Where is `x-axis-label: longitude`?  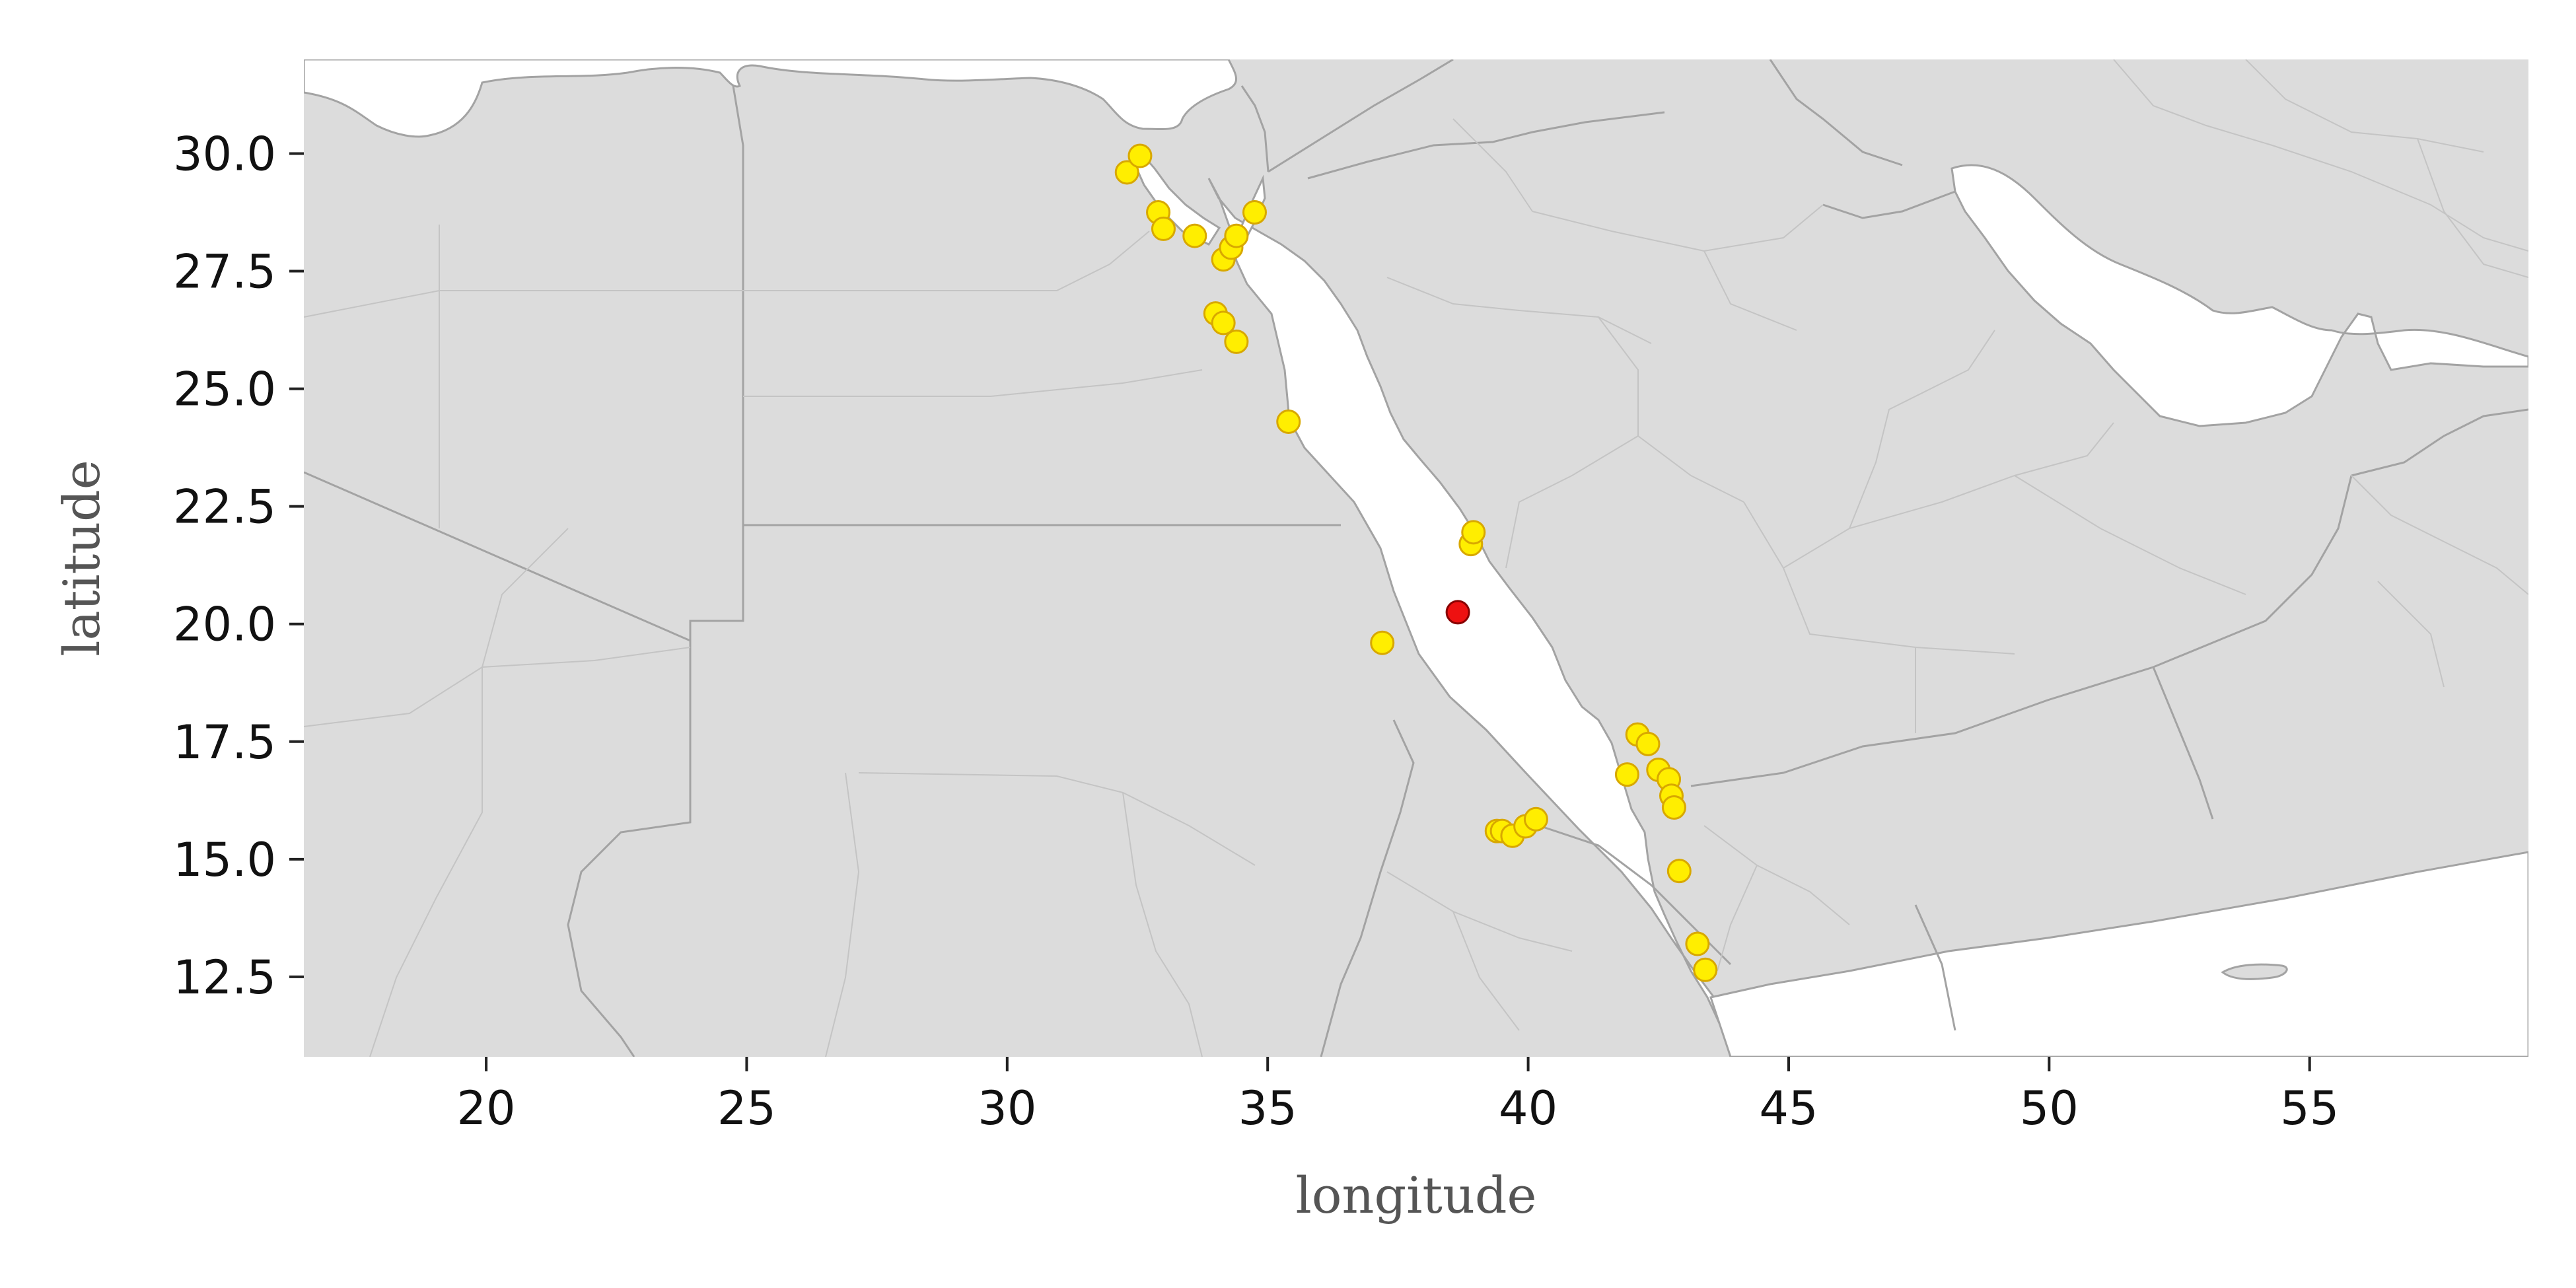 x-axis-label: longitude is located at coordinates (1415, 1195).